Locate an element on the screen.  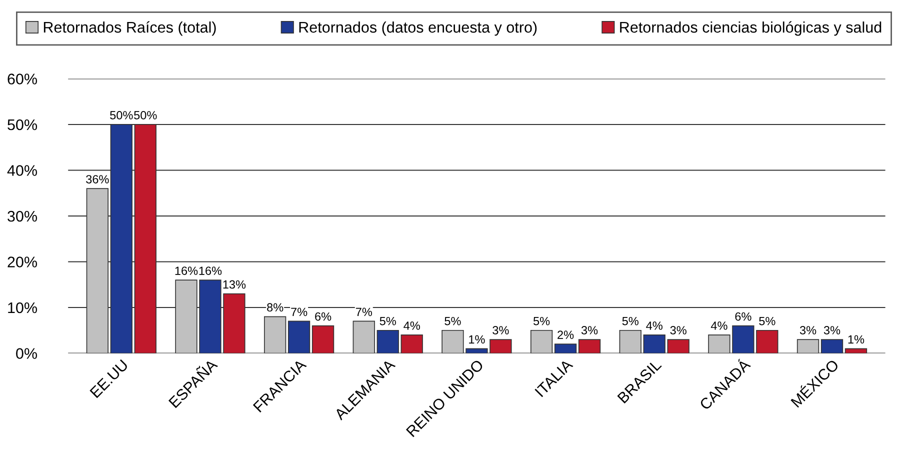
data-label: 36% is located at coordinates (97, 179).